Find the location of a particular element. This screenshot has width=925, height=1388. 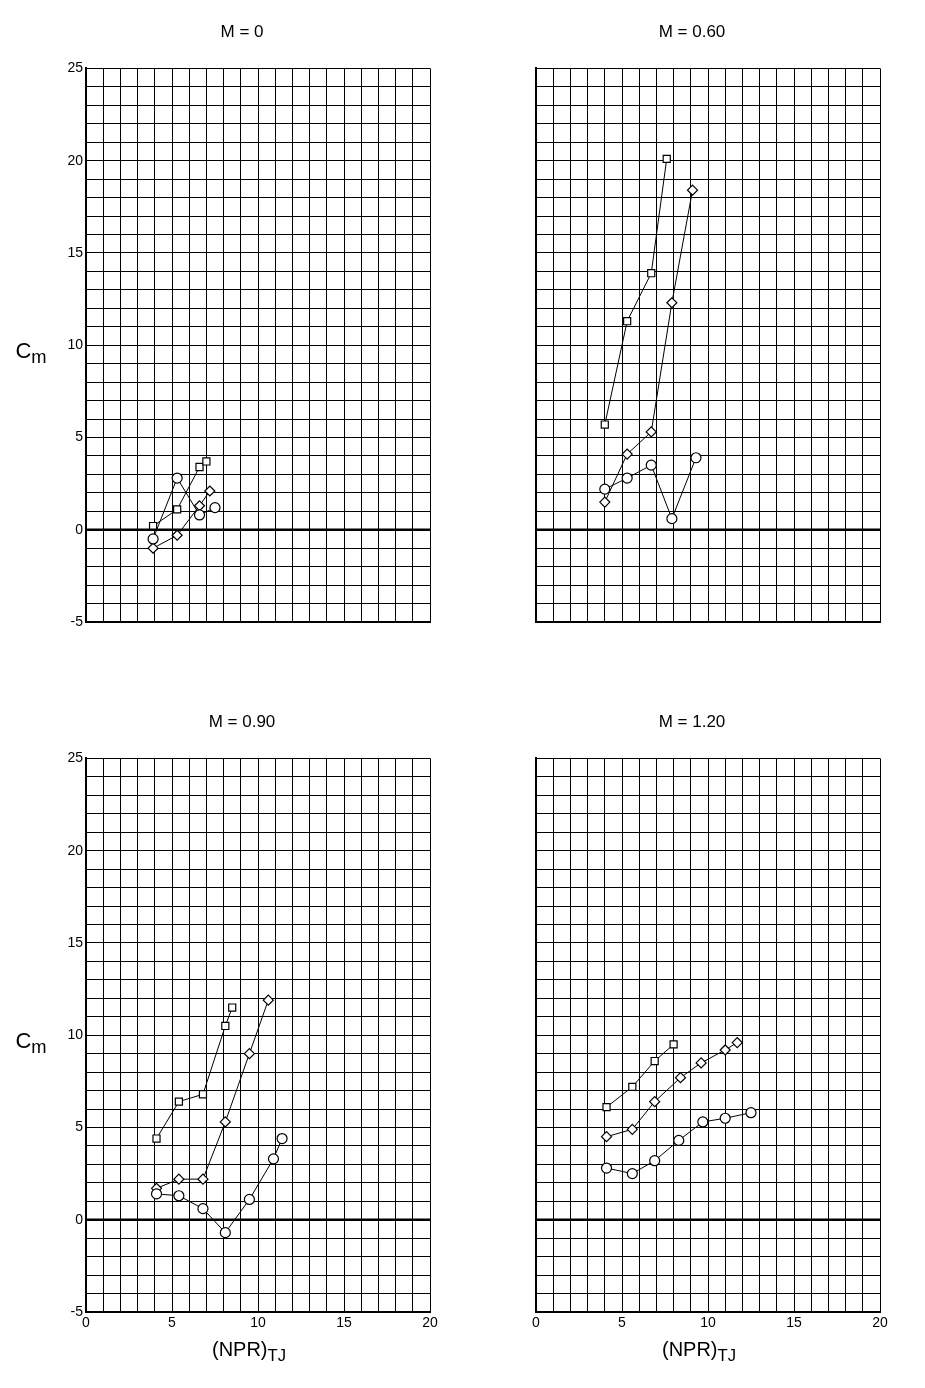

chart-title: M = 0 is located at coordinates (242, 31).